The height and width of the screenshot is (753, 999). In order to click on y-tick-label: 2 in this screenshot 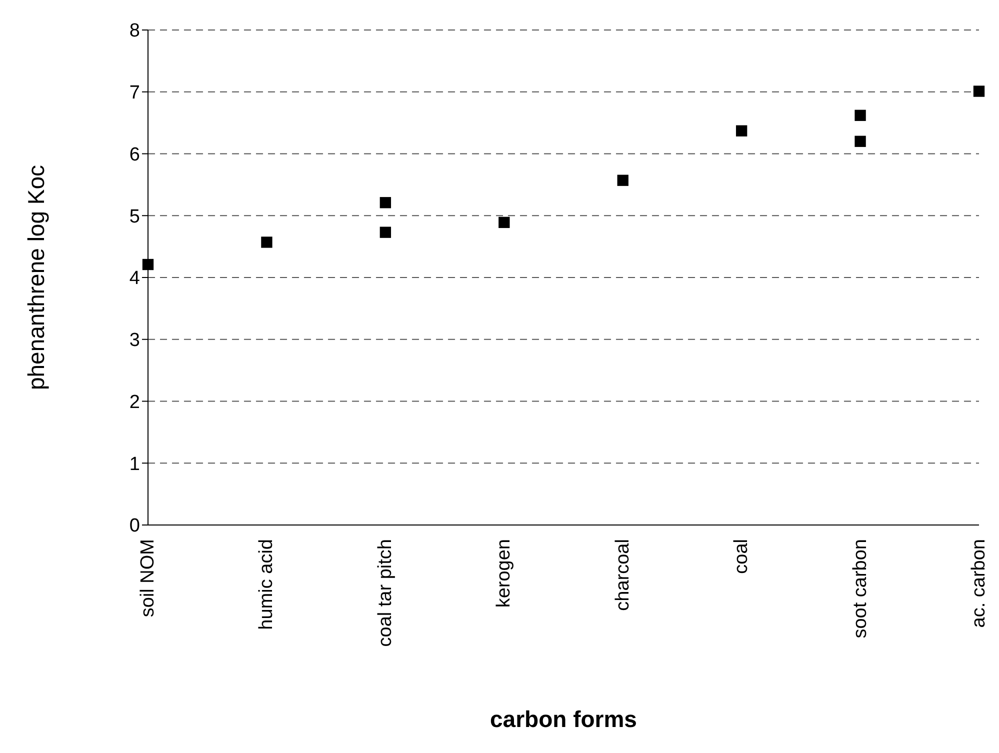, I will do `click(134, 402)`.